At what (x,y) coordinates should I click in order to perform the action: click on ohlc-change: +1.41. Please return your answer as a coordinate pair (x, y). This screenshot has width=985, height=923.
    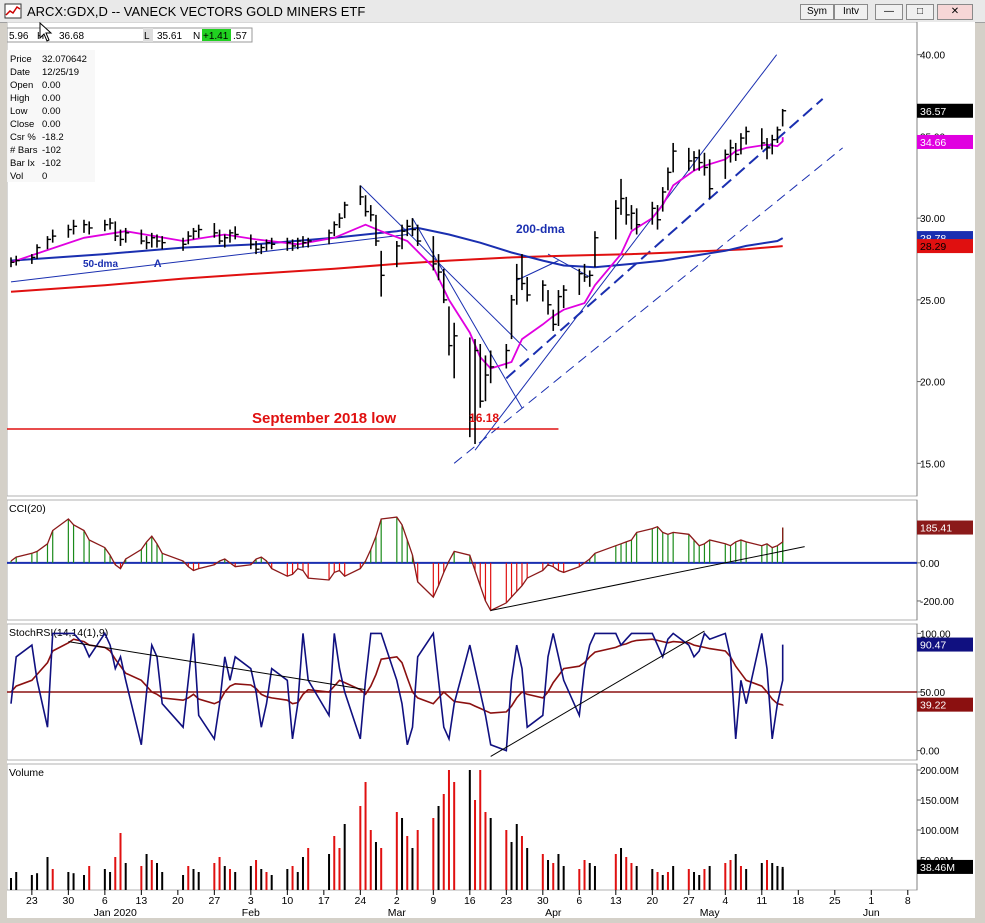
    Looking at the image, I should click on (216, 36).